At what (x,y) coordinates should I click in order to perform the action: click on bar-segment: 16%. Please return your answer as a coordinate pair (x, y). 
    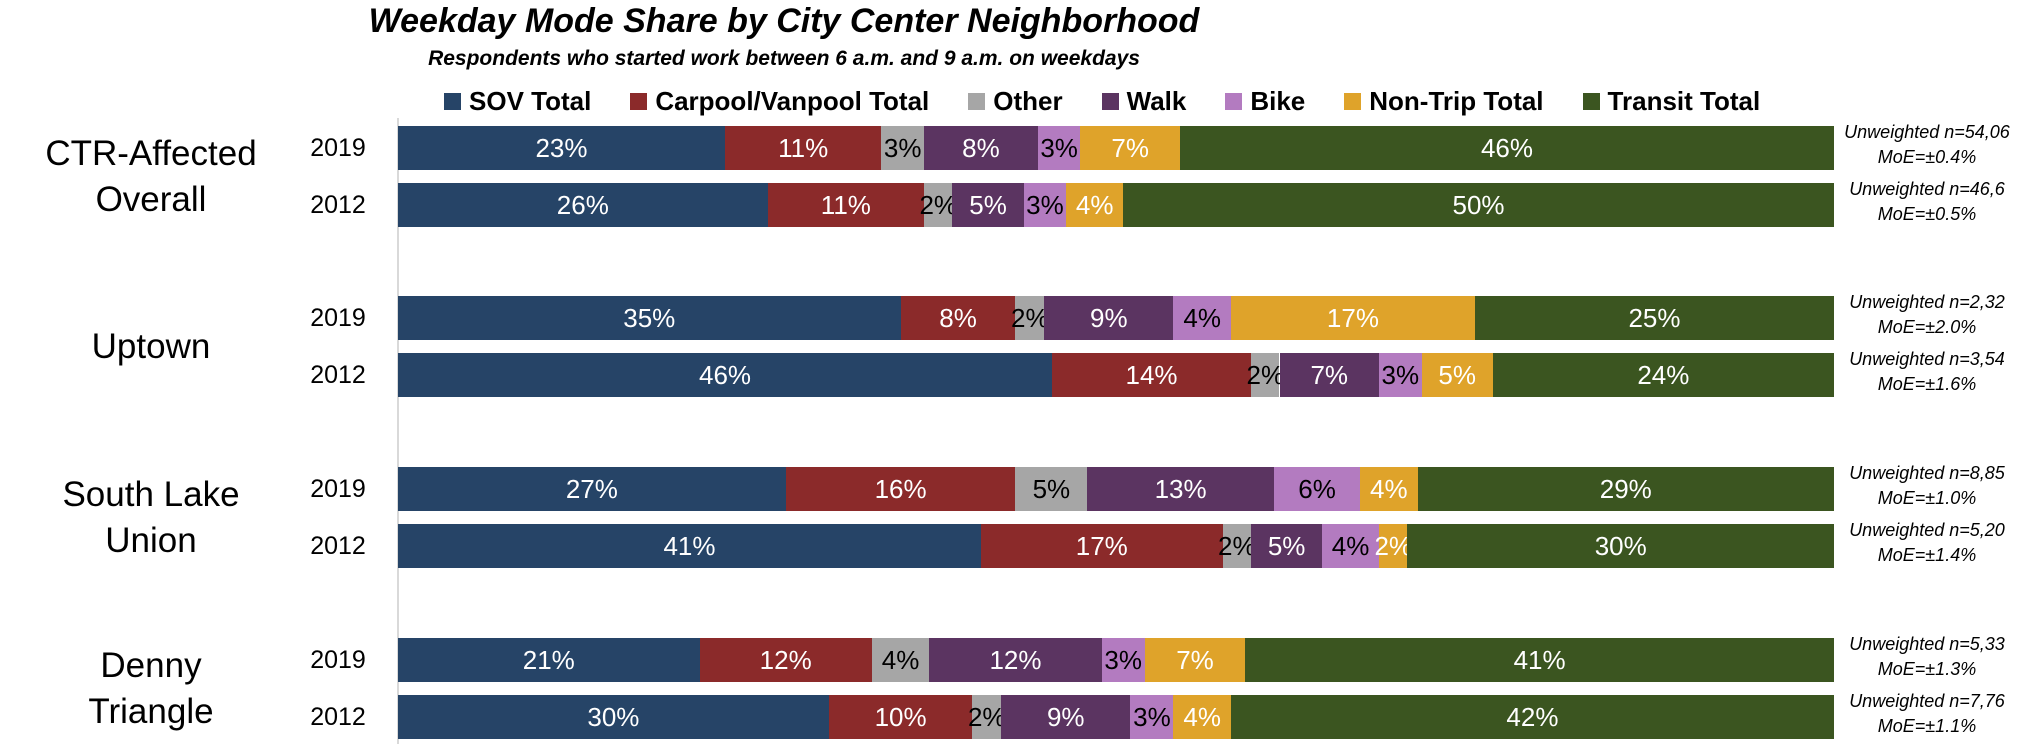
    Looking at the image, I should click on (900, 489).